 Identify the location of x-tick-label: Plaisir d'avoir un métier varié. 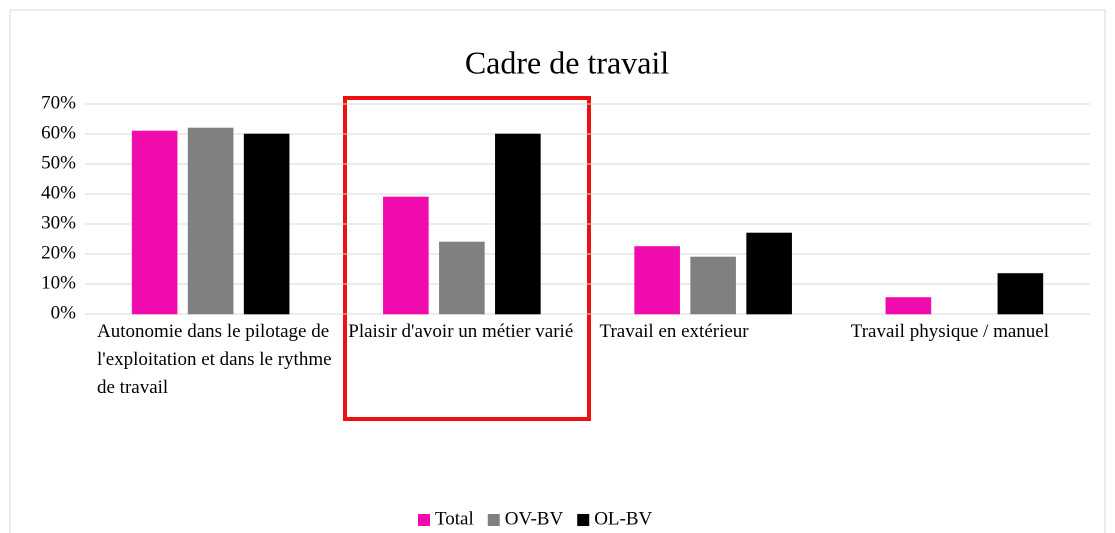
(461, 331).